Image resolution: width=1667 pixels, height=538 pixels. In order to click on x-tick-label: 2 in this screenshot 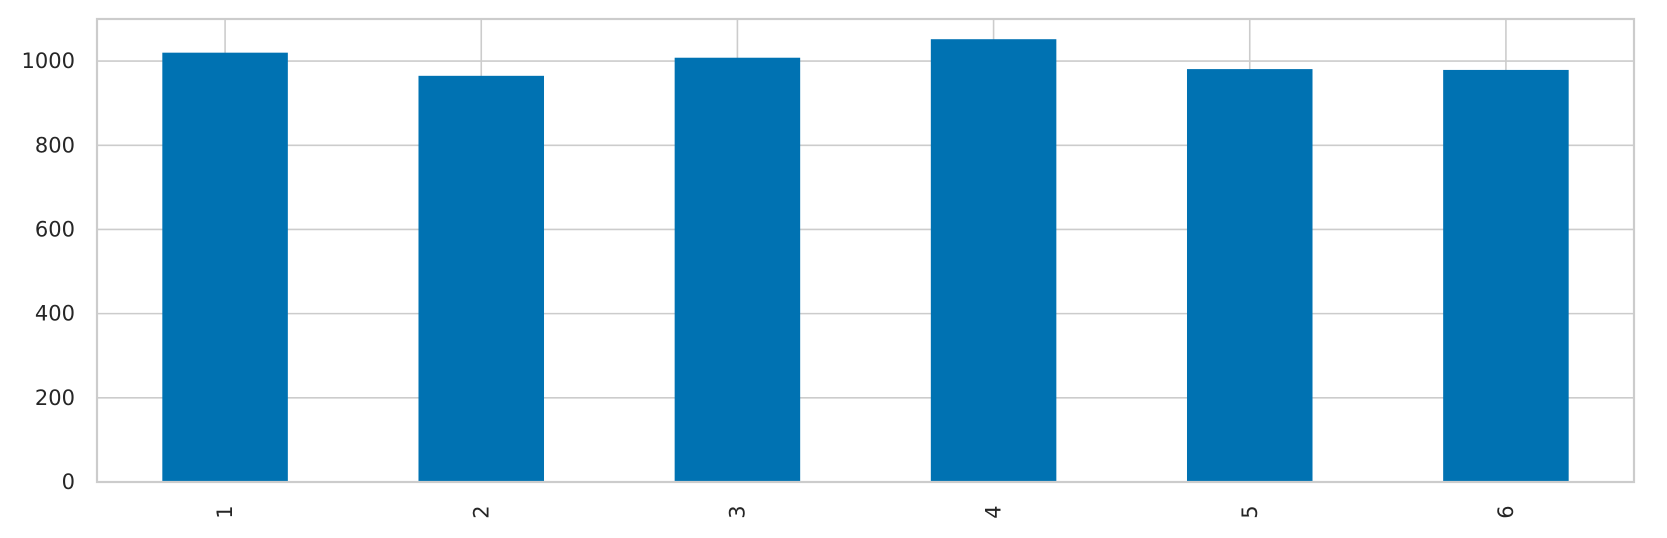, I will do `click(481, 511)`.